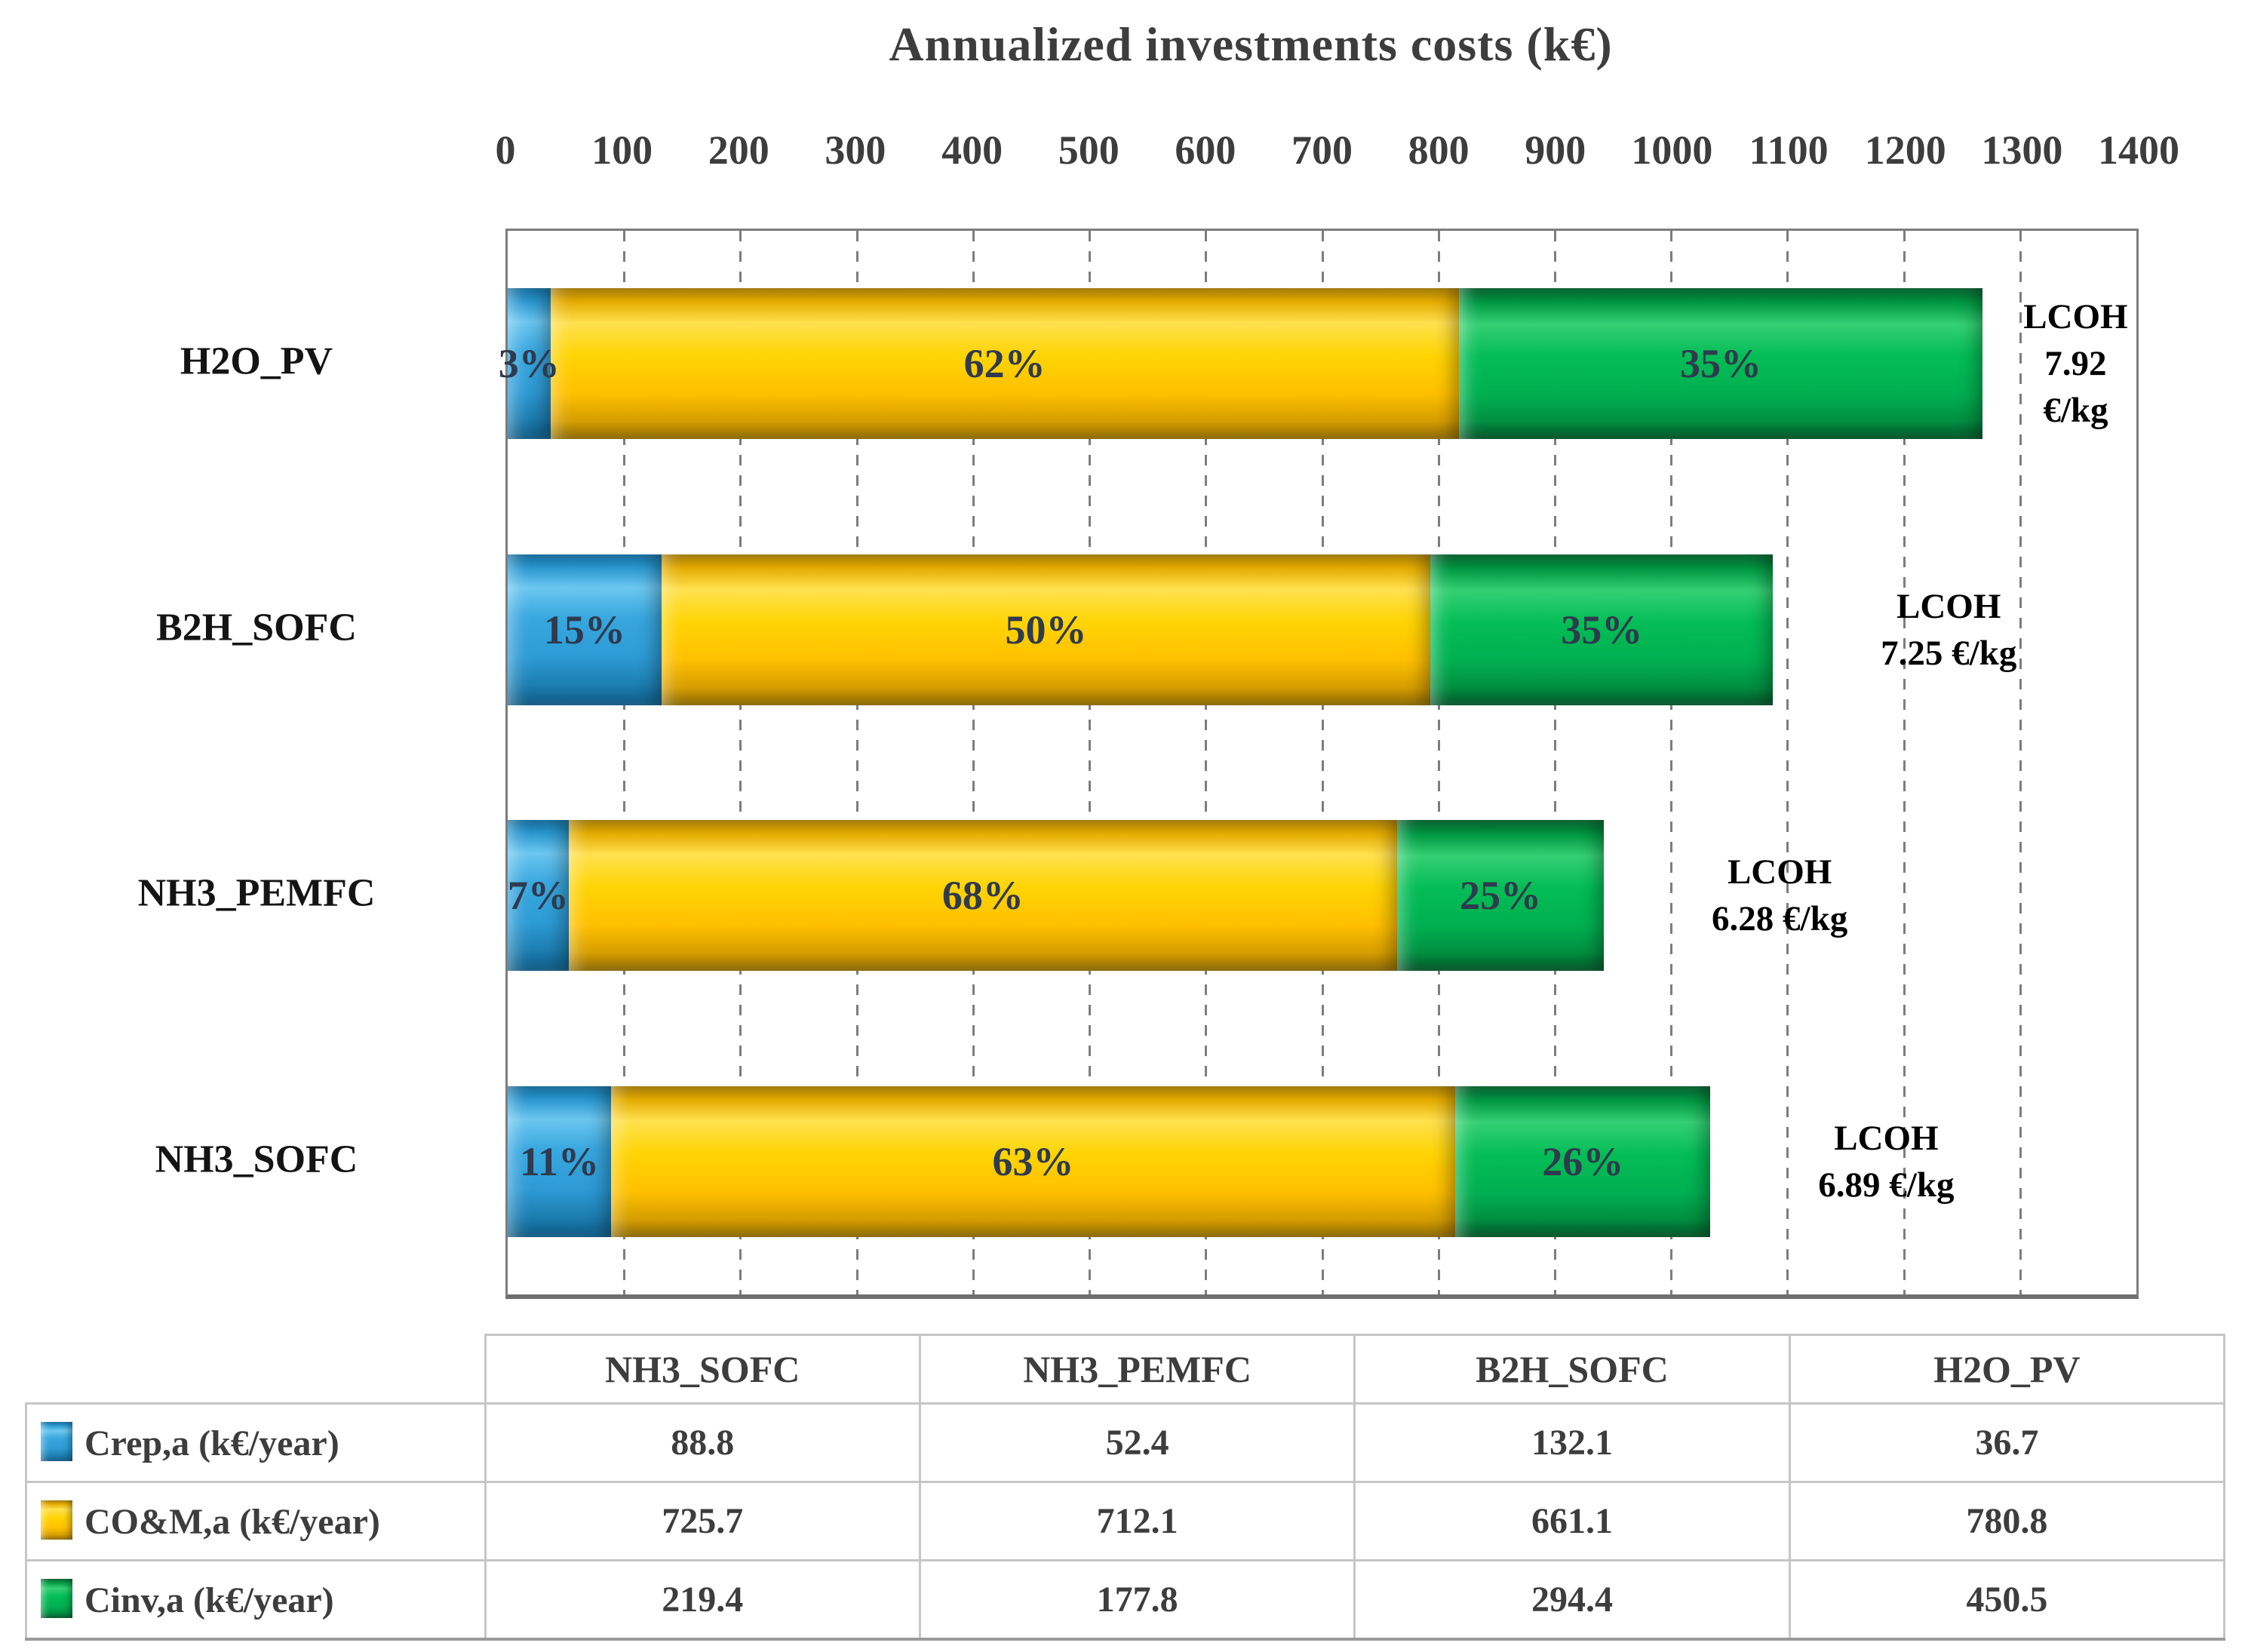 Image resolution: width=2242 pixels, height=1652 pixels. I want to click on lcoh-label-line: 6.28 €/kg, so click(1780, 919).